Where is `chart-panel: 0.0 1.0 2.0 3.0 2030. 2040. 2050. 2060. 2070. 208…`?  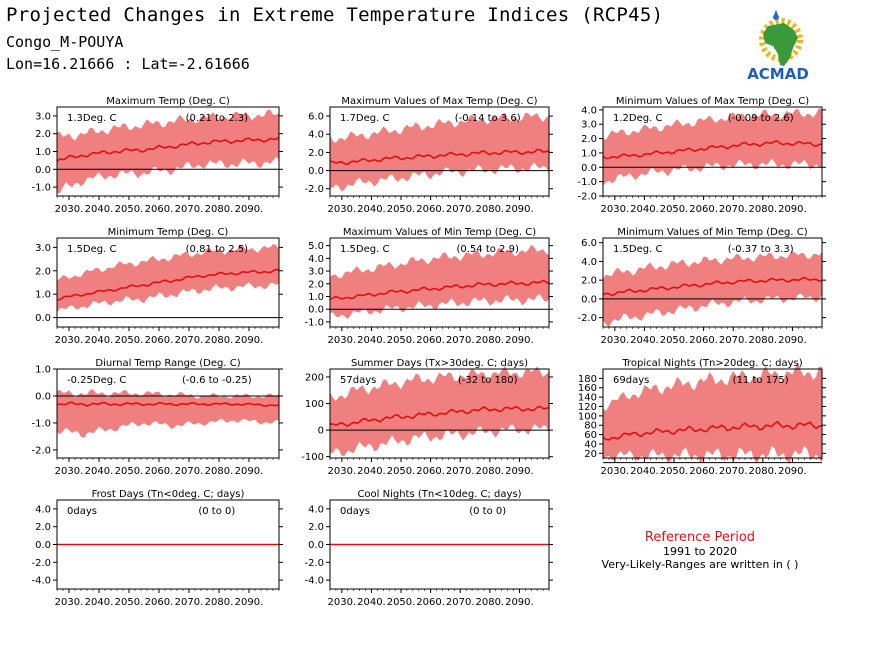 chart-panel: 0.0 1.0 2.0 3.0 2030. 2040. 2050. 2060. 2070. 208… is located at coordinates (159, 286).